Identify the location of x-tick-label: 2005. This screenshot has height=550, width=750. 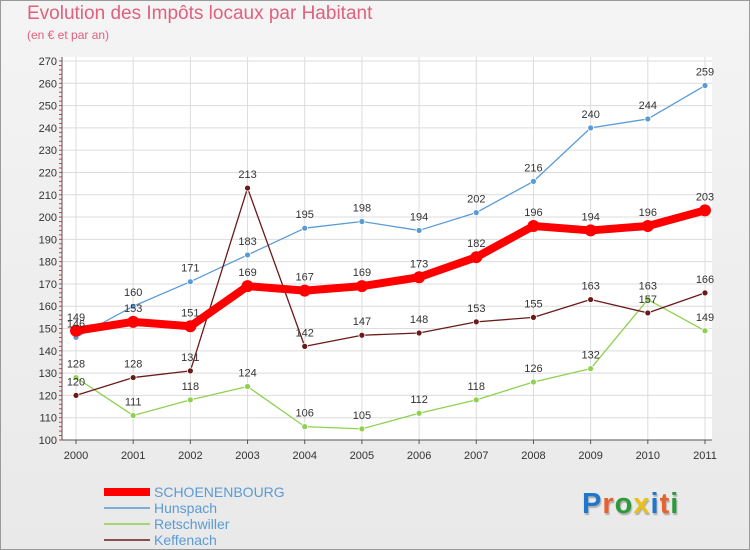
(362, 456).